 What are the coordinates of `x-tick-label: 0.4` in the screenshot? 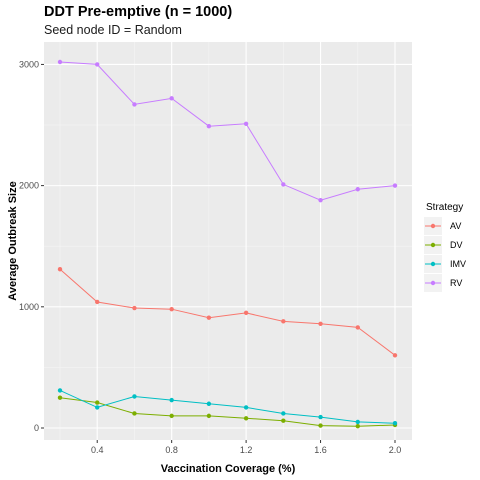 It's located at (97, 450).